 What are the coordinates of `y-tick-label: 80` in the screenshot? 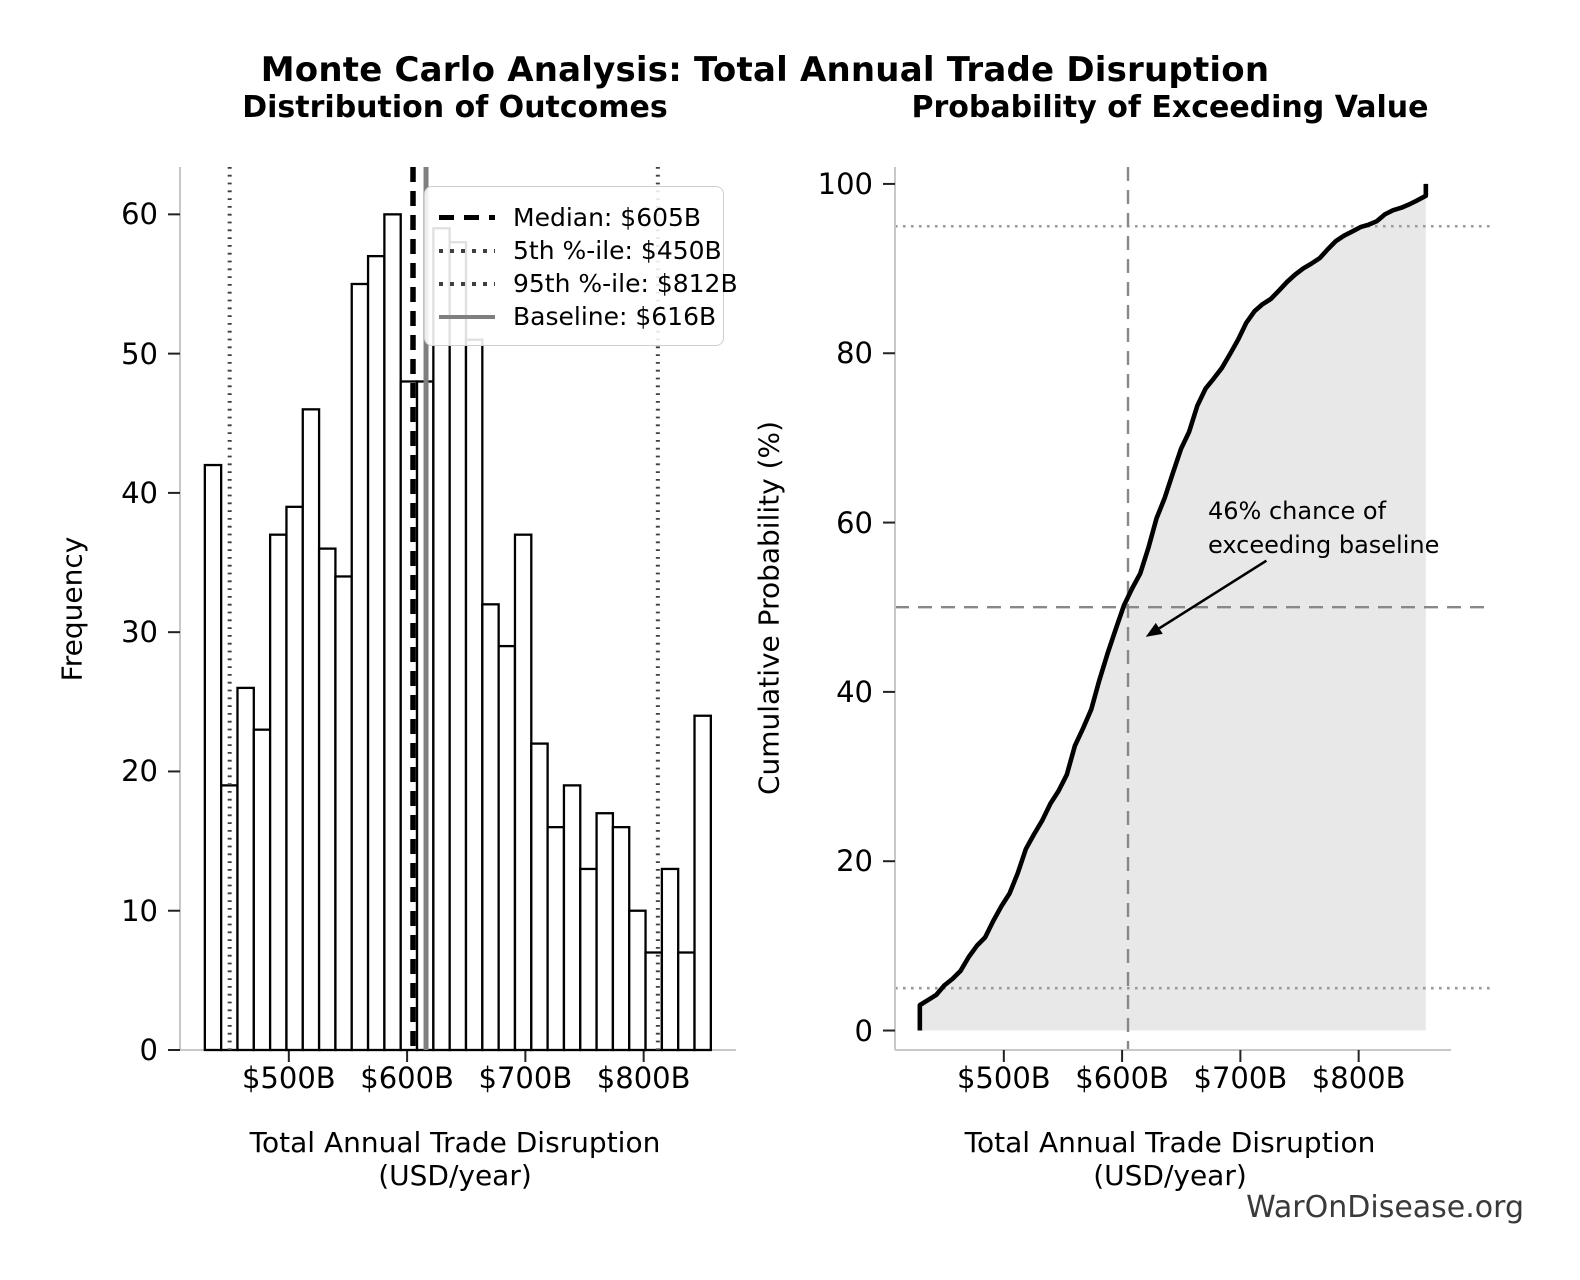 It's located at (854, 353).